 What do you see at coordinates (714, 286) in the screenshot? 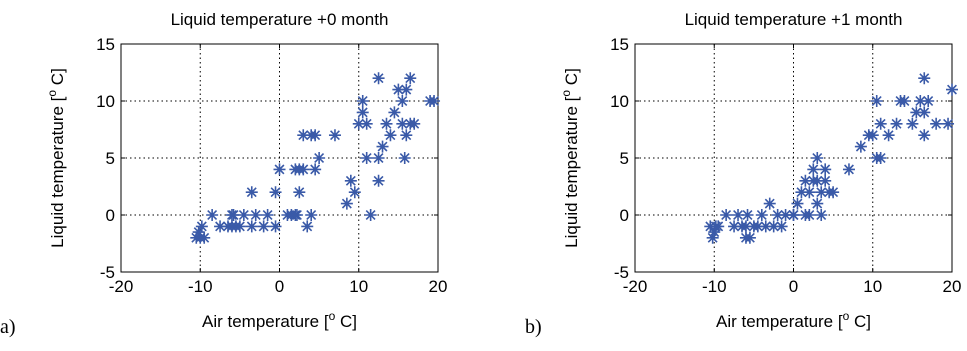
I see `x-tick-label: -10` at bounding box center [714, 286].